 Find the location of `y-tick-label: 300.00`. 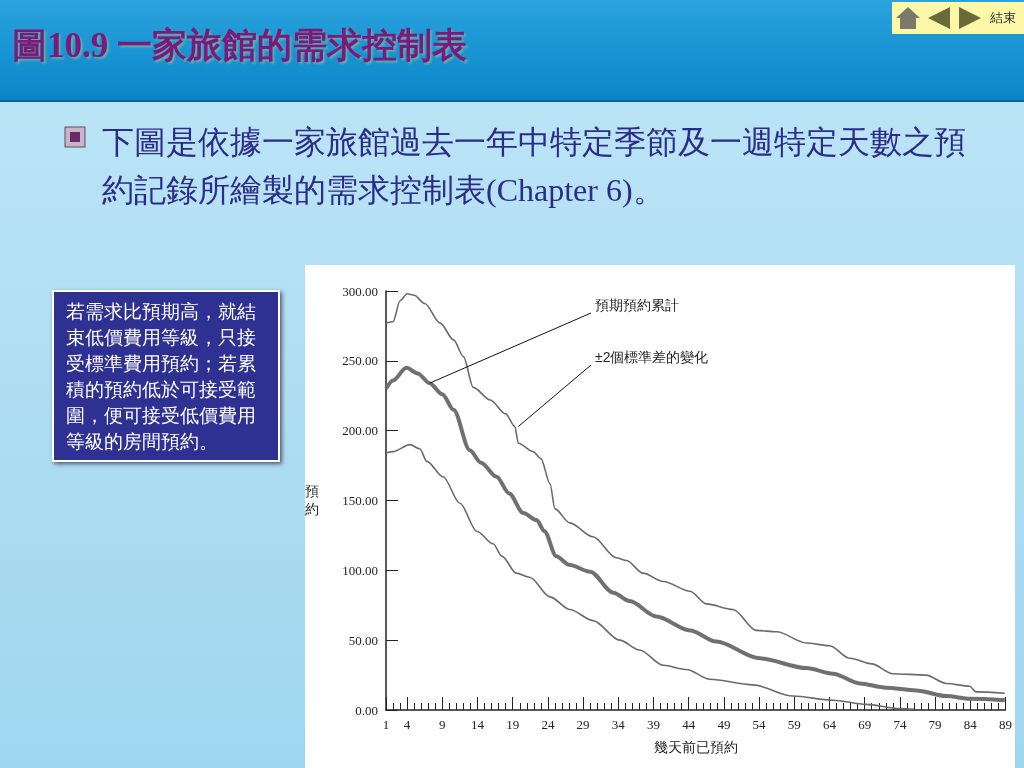

y-tick-label: 300.00 is located at coordinates (360, 291).